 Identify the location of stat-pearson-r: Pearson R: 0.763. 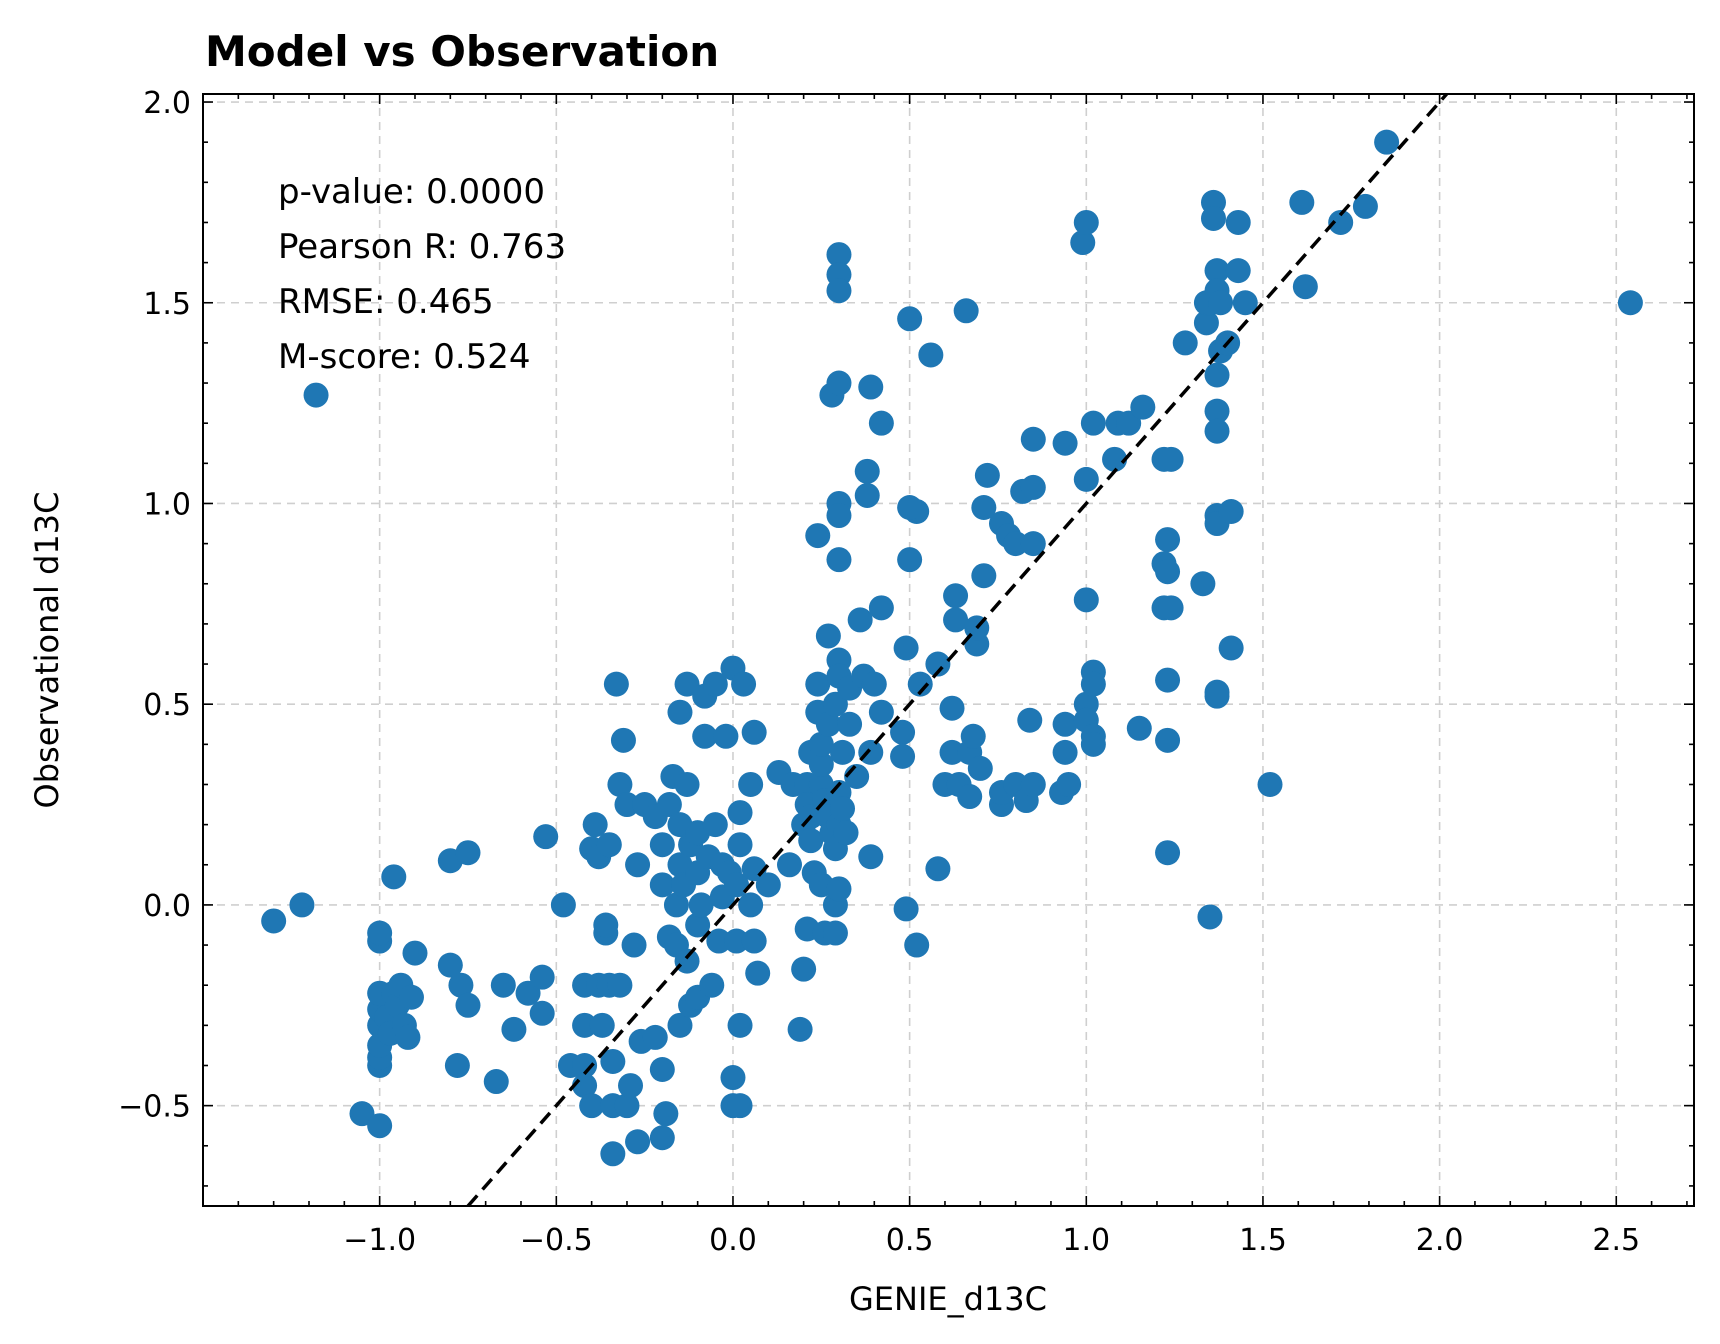
(422, 247).